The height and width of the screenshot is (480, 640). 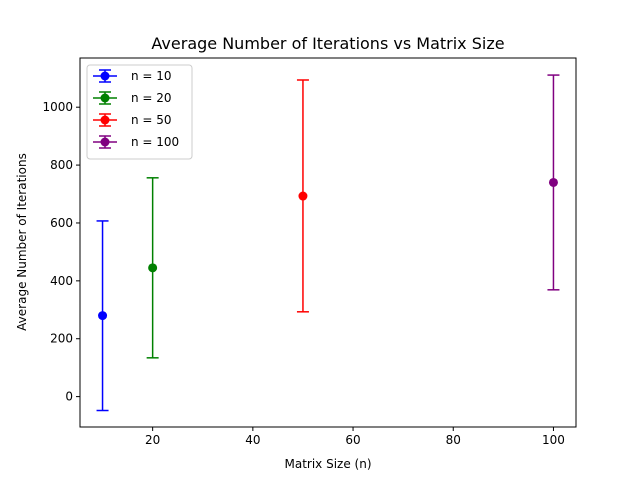 What do you see at coordinates (151, 76) in the screenshot?
I see `legend-label: n = 10` at bounding box center [151, 76].